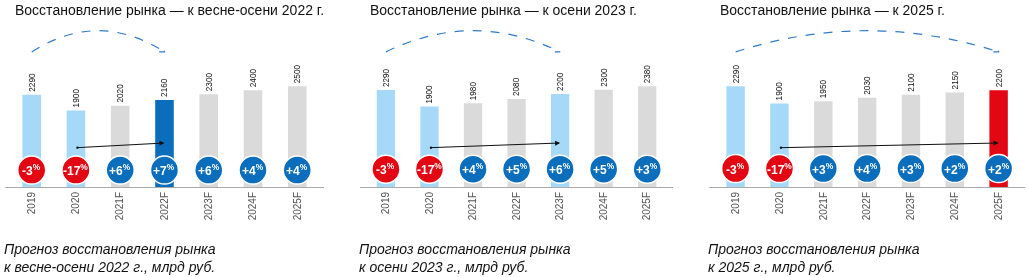 The image size is (1028, 277). Describe the element at coordinates (164, 87) in the screenshot. I see `data-label: 2160` at that location.